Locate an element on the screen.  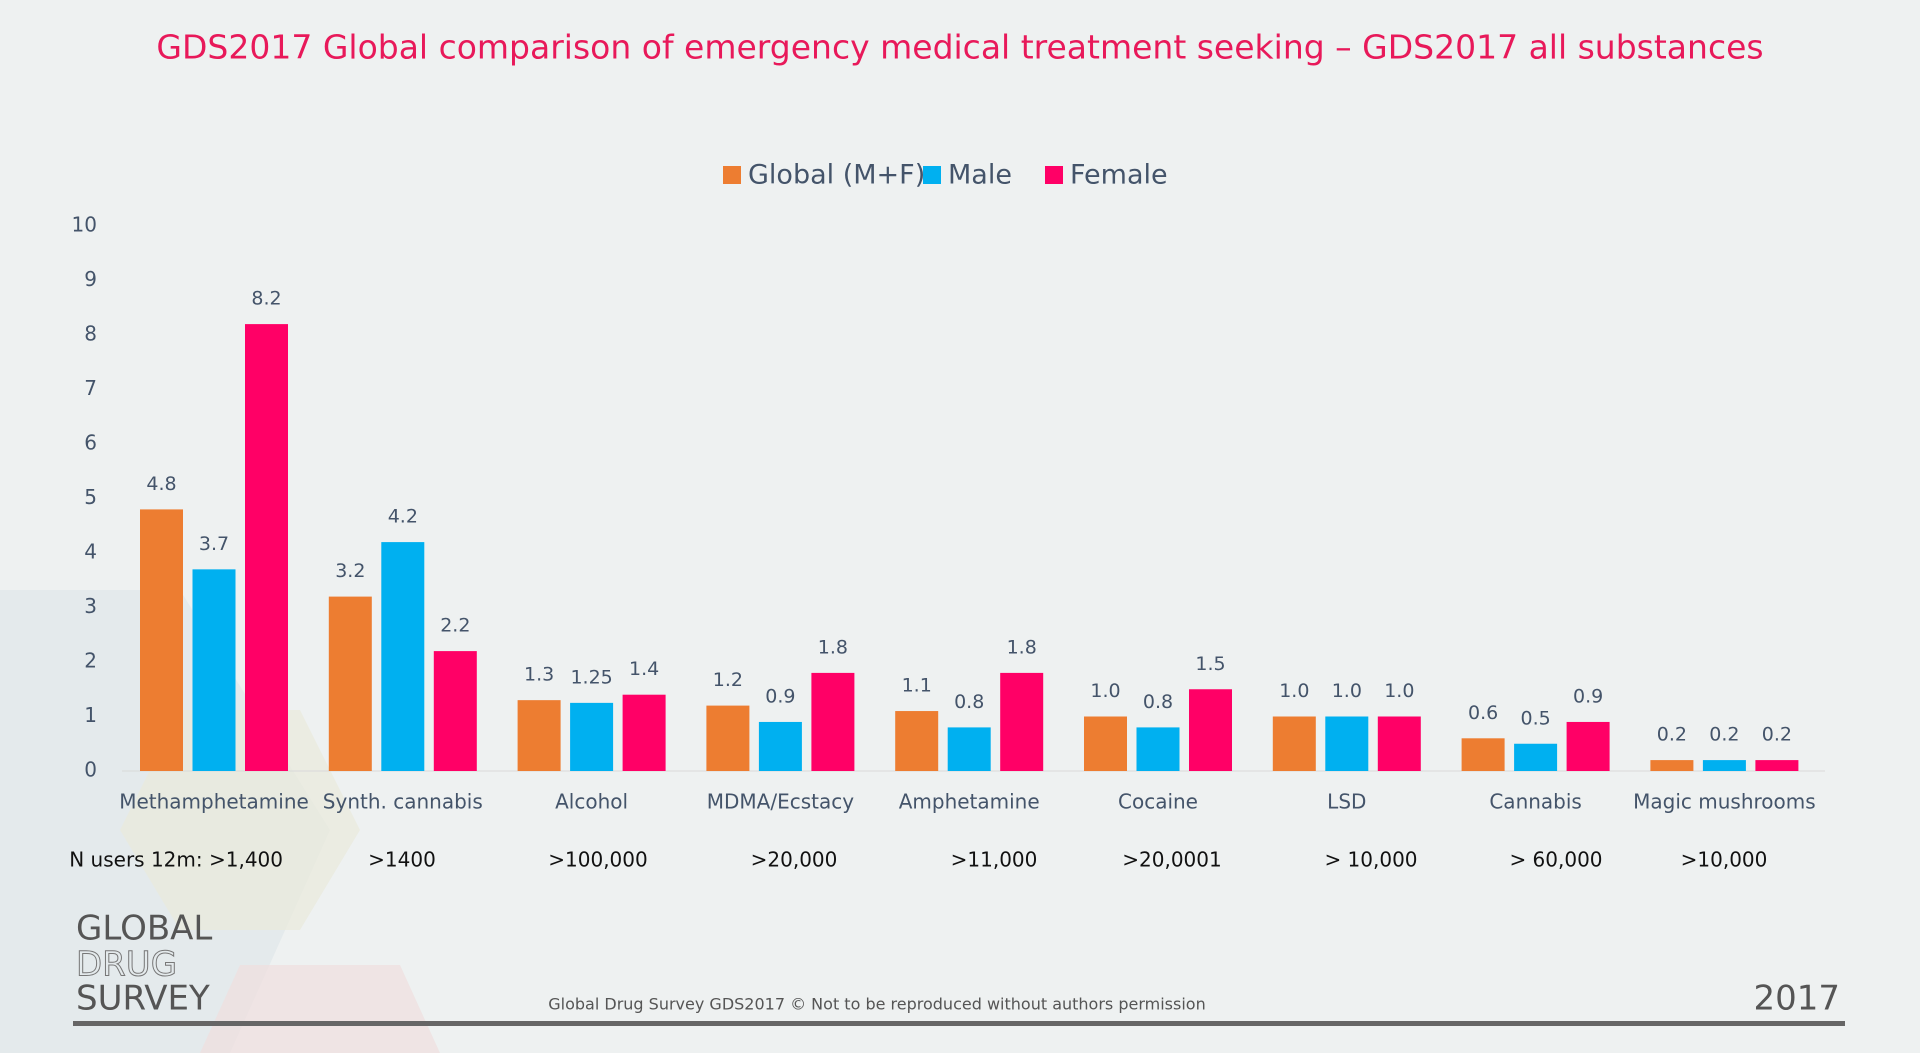
value-label: 1.4 is located at coordinates (644, 669).